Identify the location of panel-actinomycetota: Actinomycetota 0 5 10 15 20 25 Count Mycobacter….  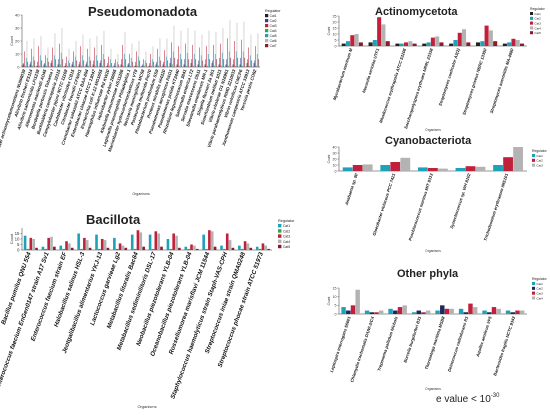
(437, 67).